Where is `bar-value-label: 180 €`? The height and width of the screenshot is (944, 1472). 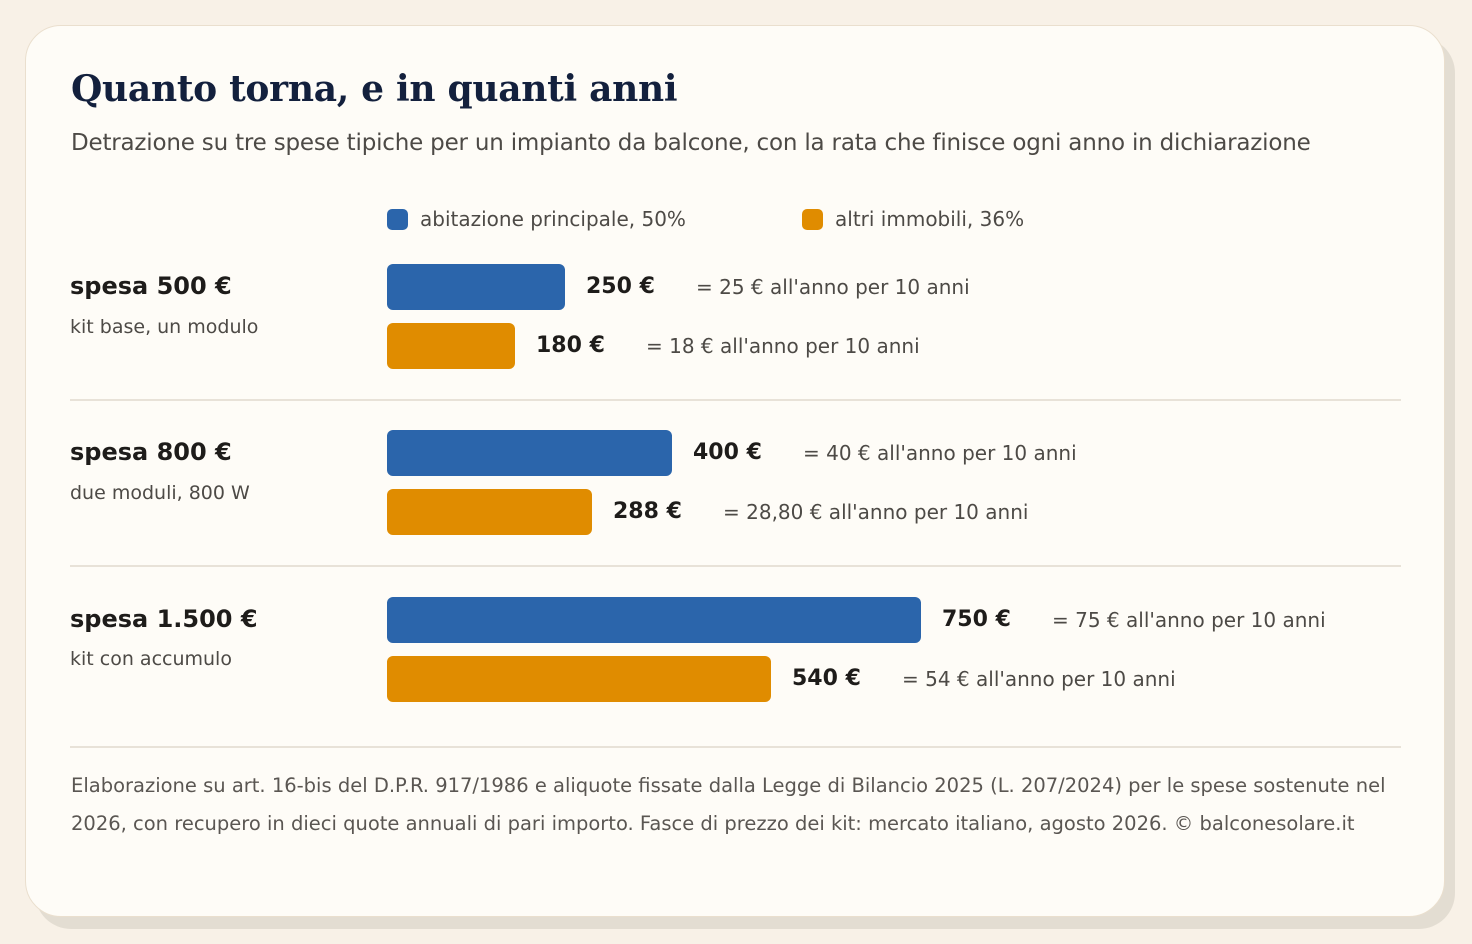
bar-value-label: 180 € is located at coordinates (570, 345).